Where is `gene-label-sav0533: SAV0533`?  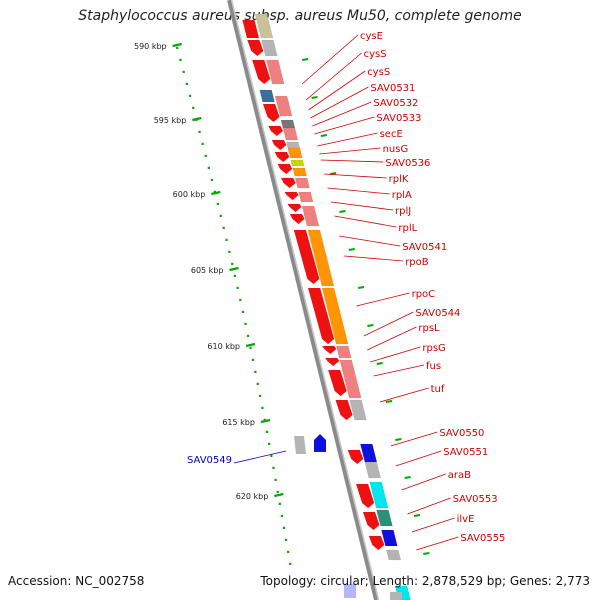 gene-label-sav0533: SAV0533 is located at coordinates (398, 118).